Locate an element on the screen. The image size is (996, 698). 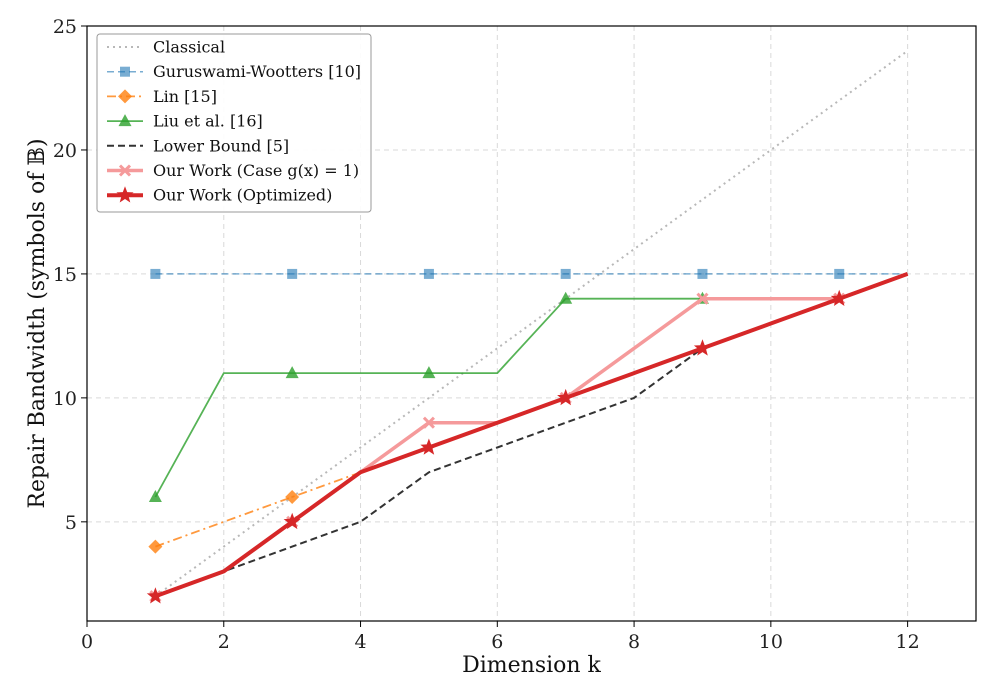
y-tick-label: 5 is located at coordinates (71, 523).